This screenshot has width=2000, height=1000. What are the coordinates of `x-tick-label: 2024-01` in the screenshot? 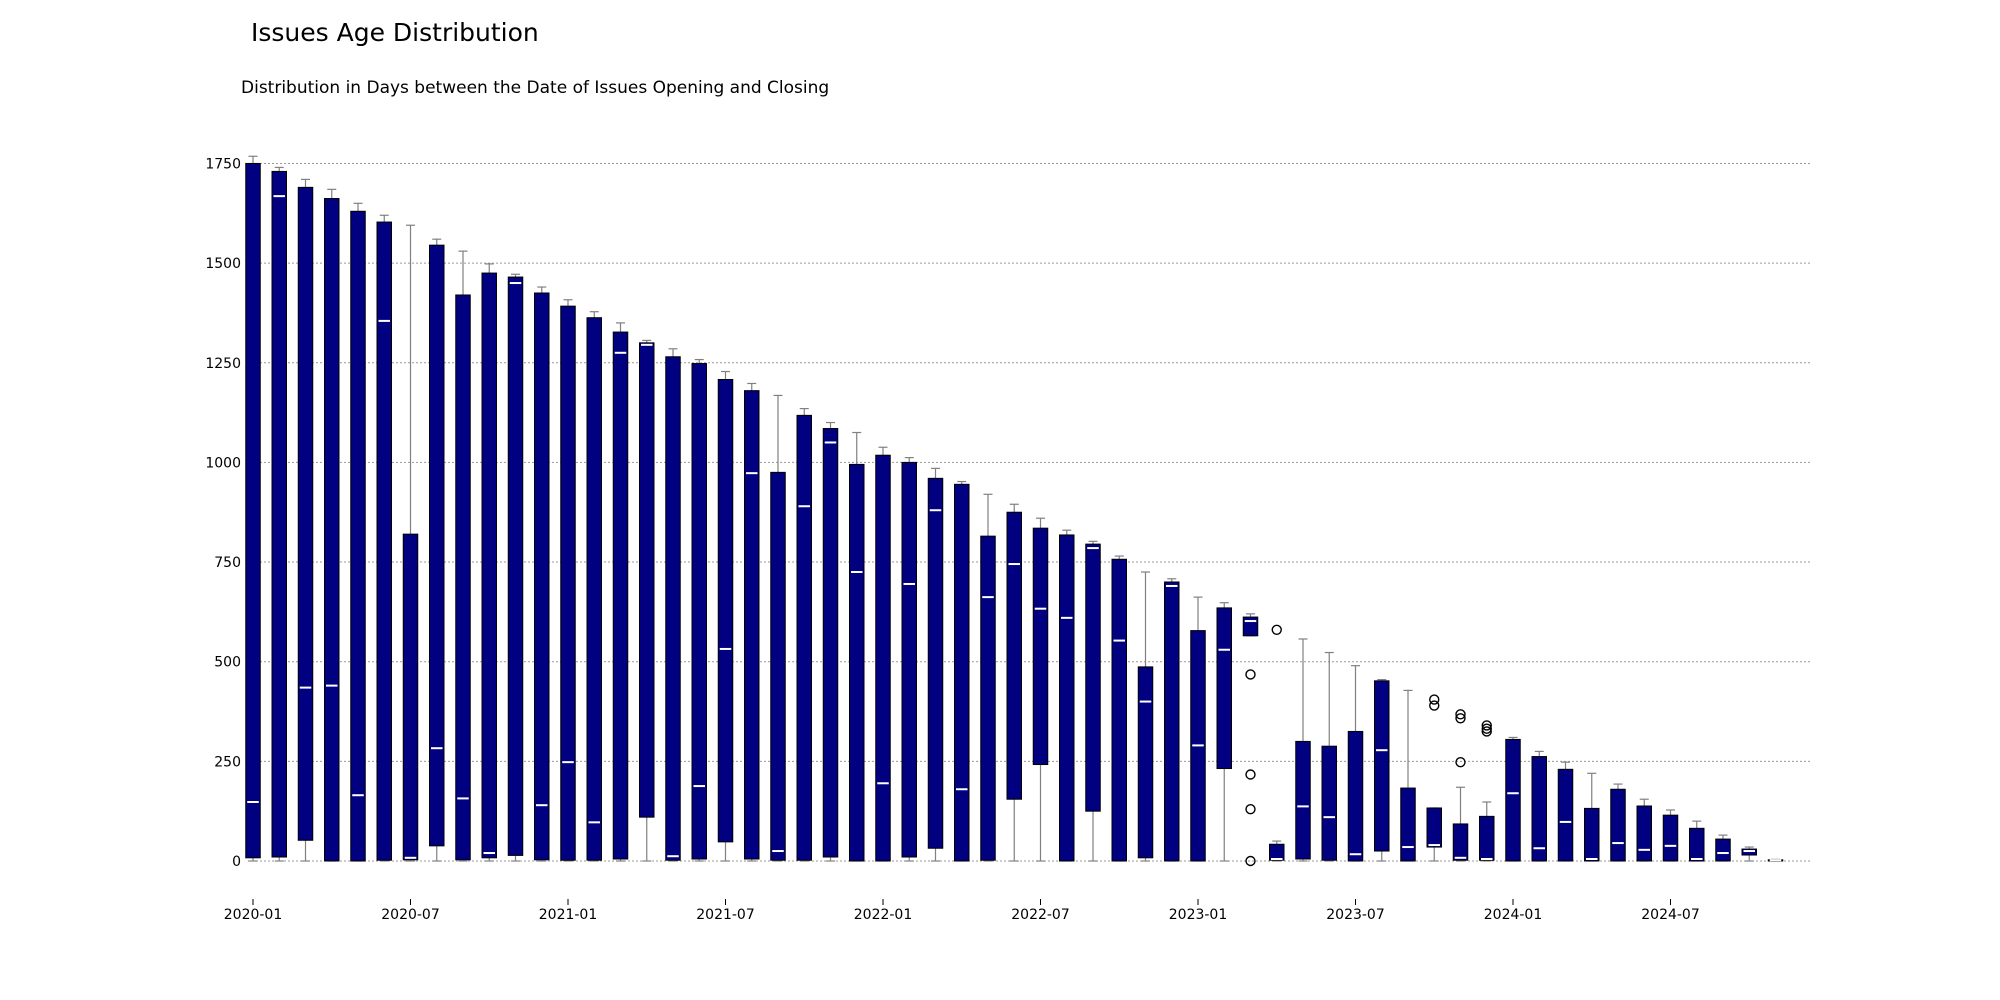 It's located at (1513, 915).